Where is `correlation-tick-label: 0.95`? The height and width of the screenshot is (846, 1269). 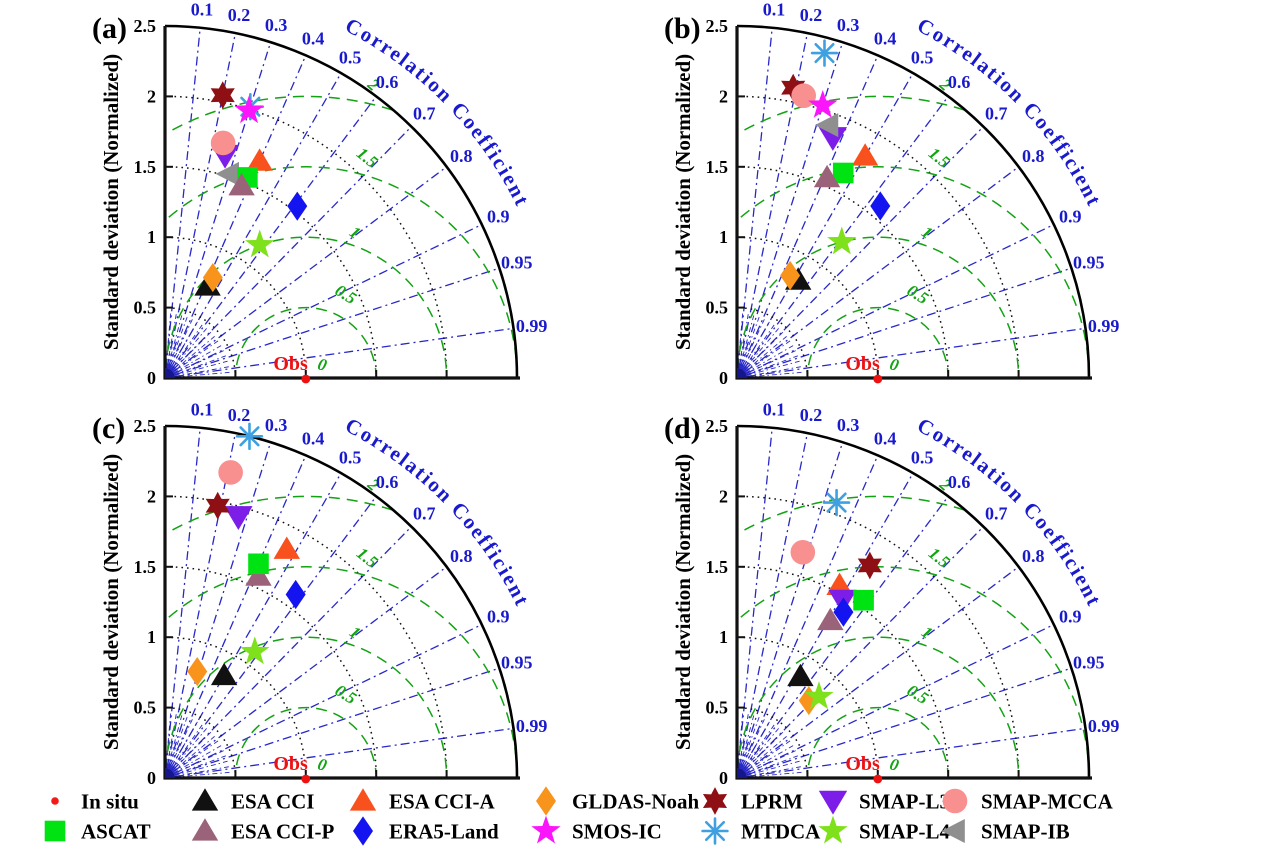 correlation-tick-label: 0.95 is located at coordinates (1089, 262).